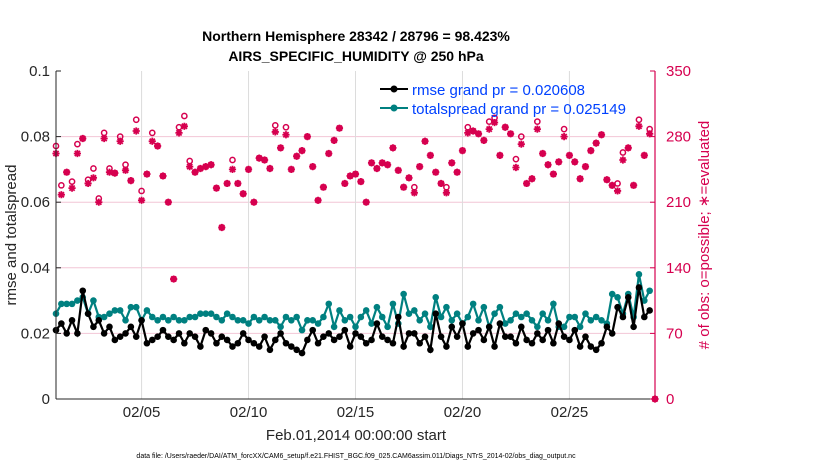 The width and height of the screenshot is (830, 470). I want to click on y-tick-label: 0, so click(46, 399).